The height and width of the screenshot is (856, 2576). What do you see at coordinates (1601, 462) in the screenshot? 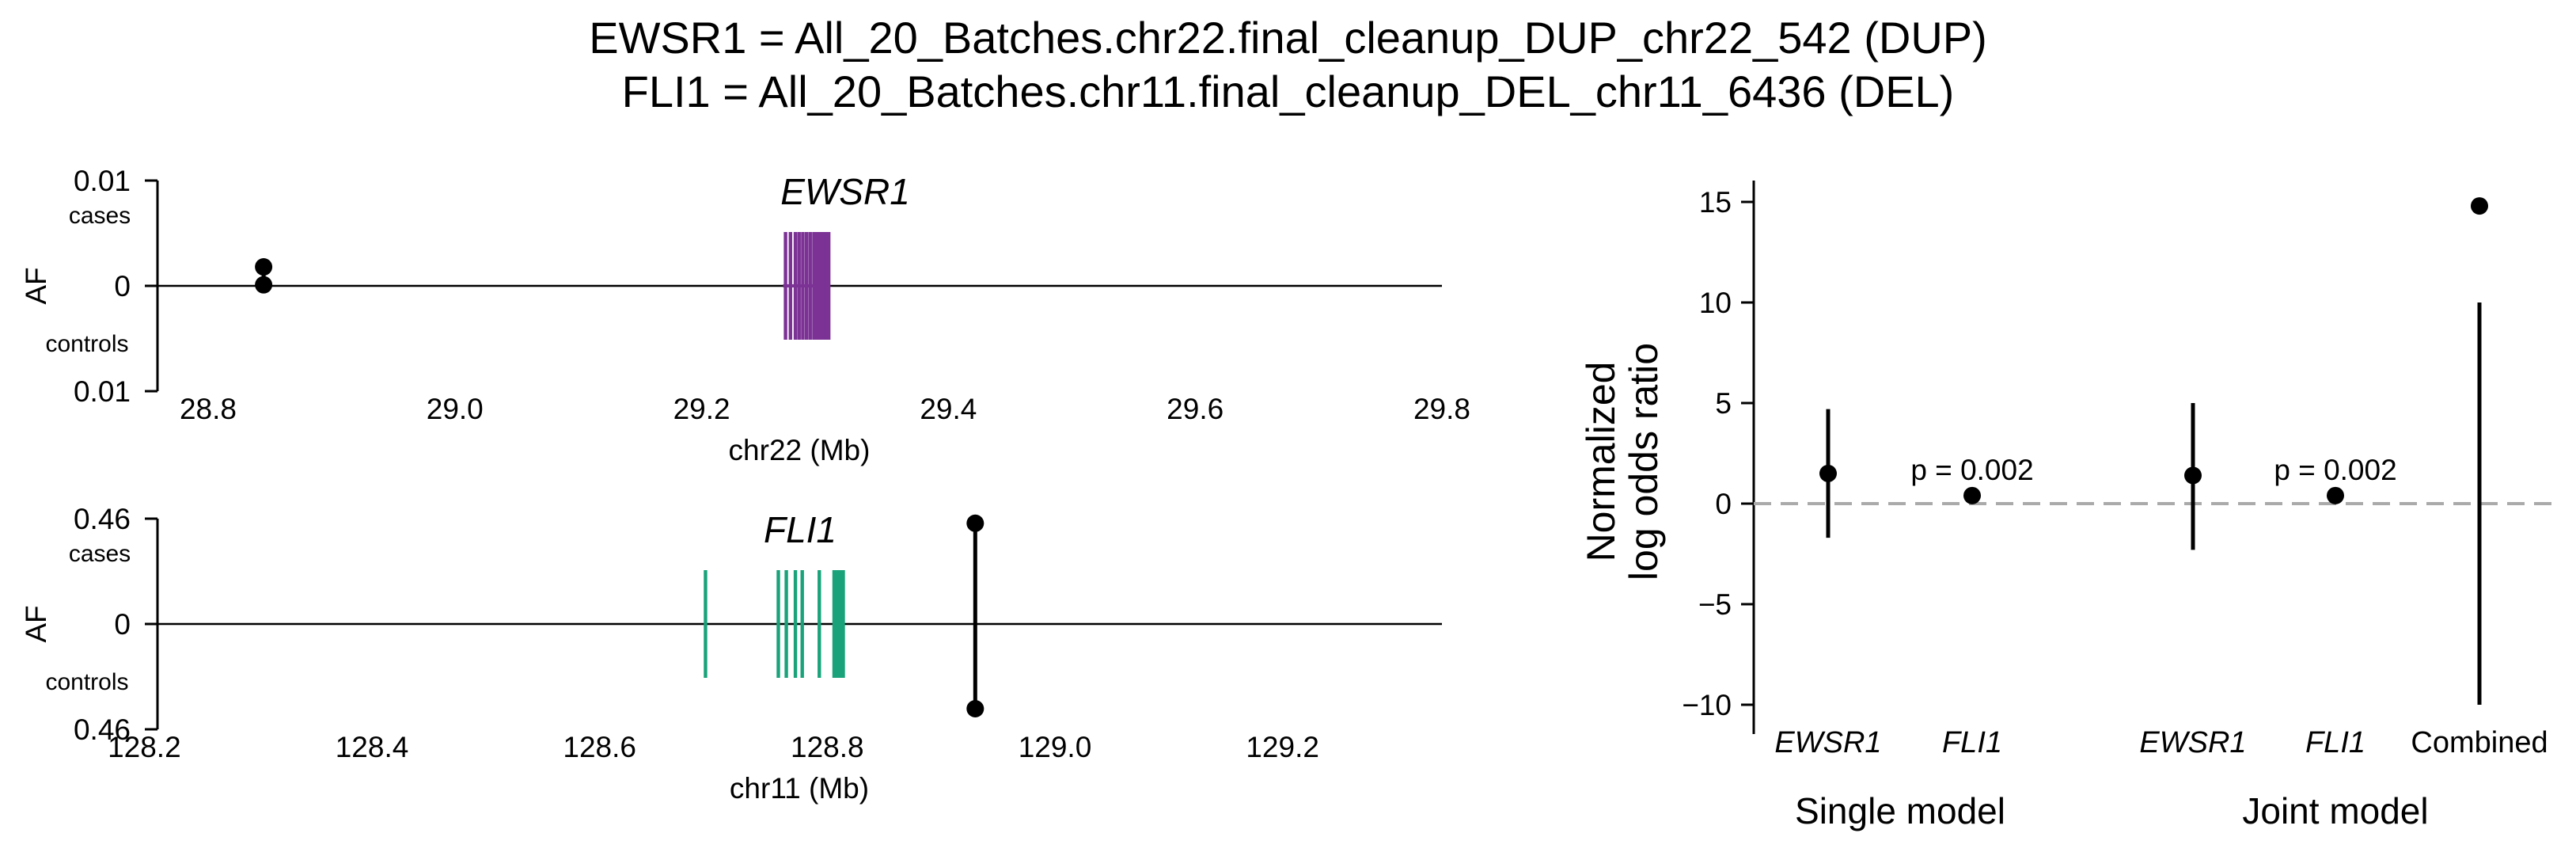
I see `y-axis-label-line: Normalized` at bounding box center [1601, 462].